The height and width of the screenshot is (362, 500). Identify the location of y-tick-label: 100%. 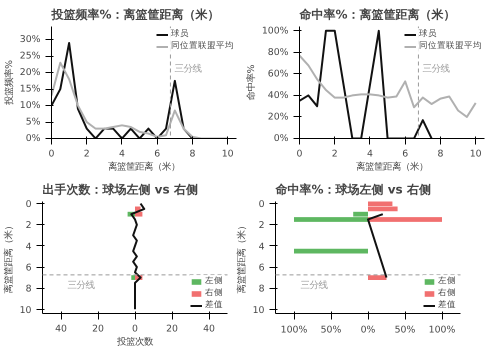
(275, 30).